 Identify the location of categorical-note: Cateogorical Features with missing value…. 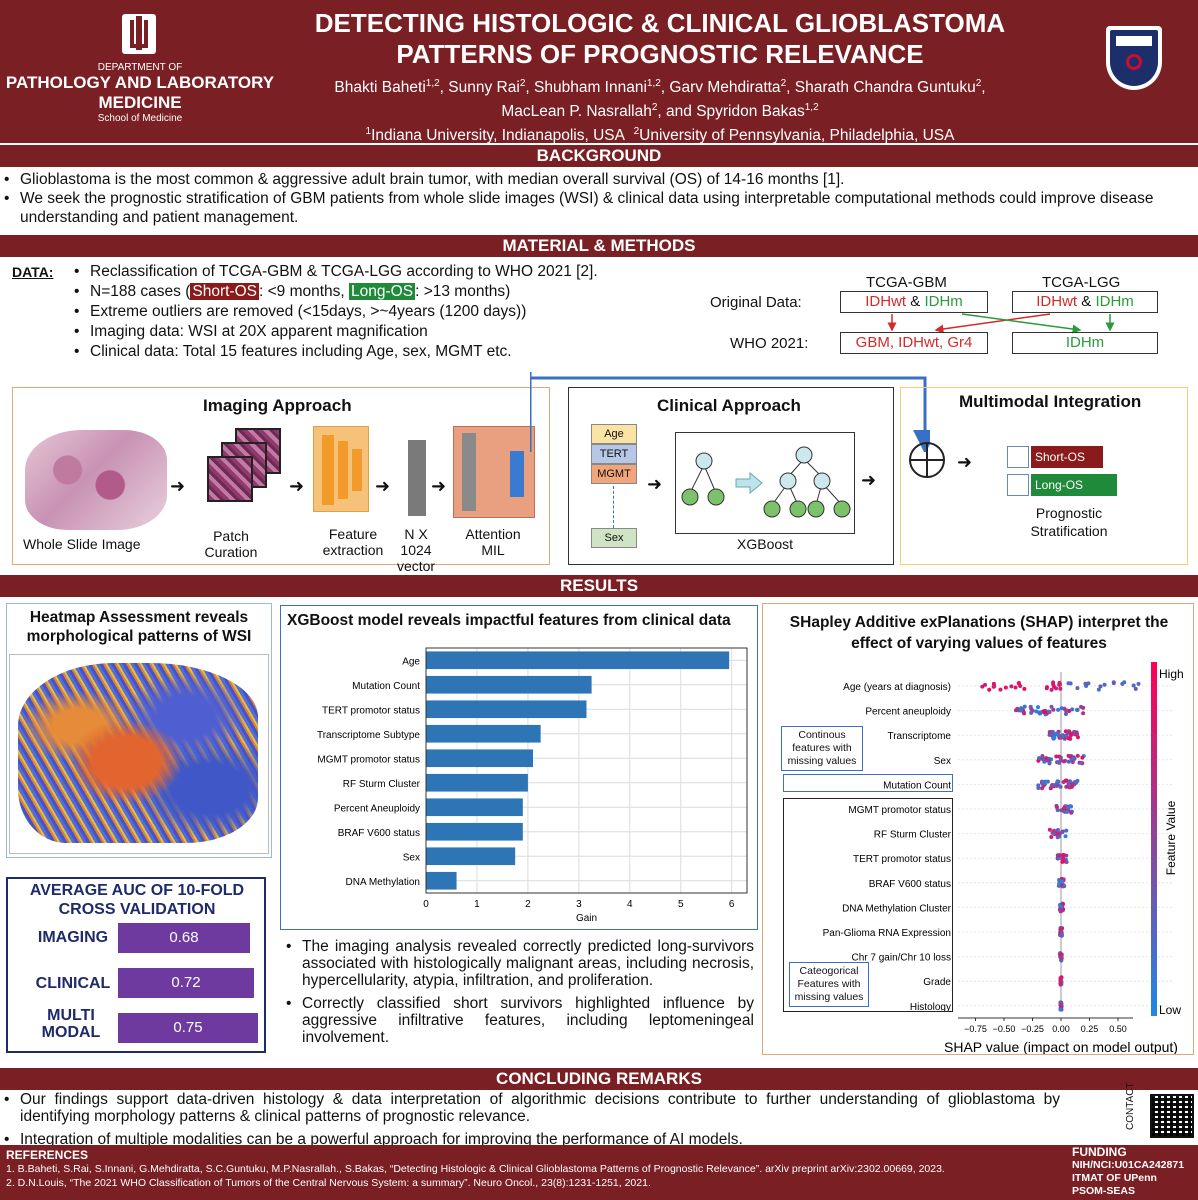
(829, 984).